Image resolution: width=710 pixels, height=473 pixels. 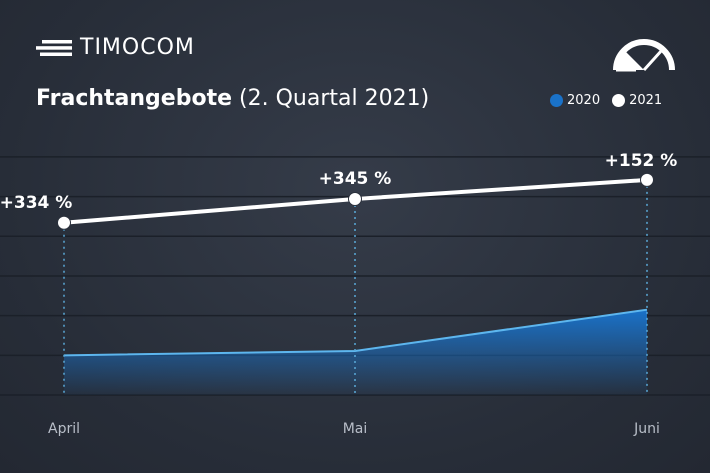 I want to click on legend-item-2020: 2020, so click(x=575, y=100).